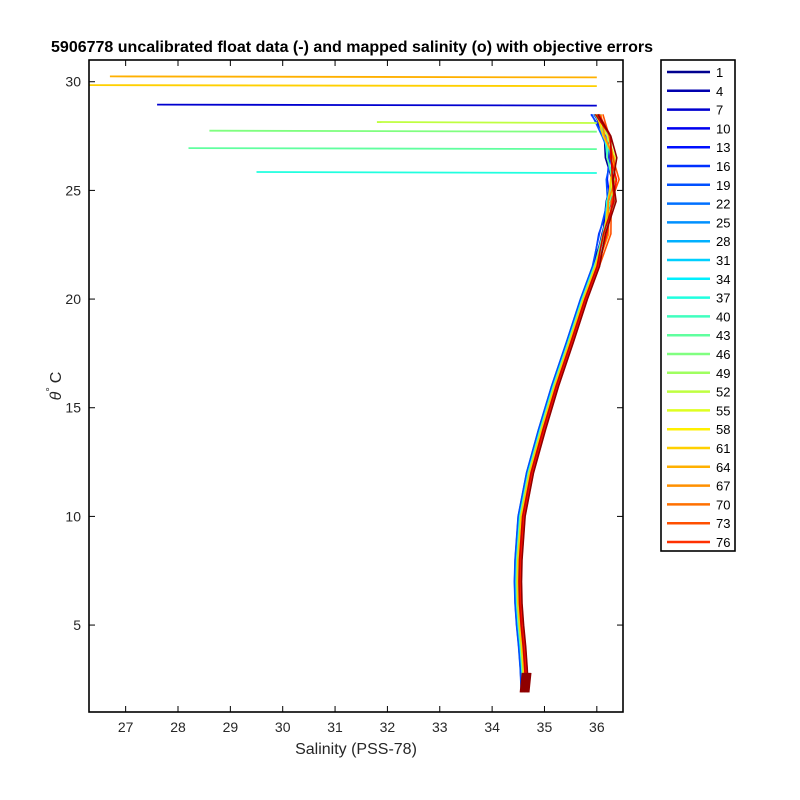  I want to click on legend-label: 73, so click(723, 523).